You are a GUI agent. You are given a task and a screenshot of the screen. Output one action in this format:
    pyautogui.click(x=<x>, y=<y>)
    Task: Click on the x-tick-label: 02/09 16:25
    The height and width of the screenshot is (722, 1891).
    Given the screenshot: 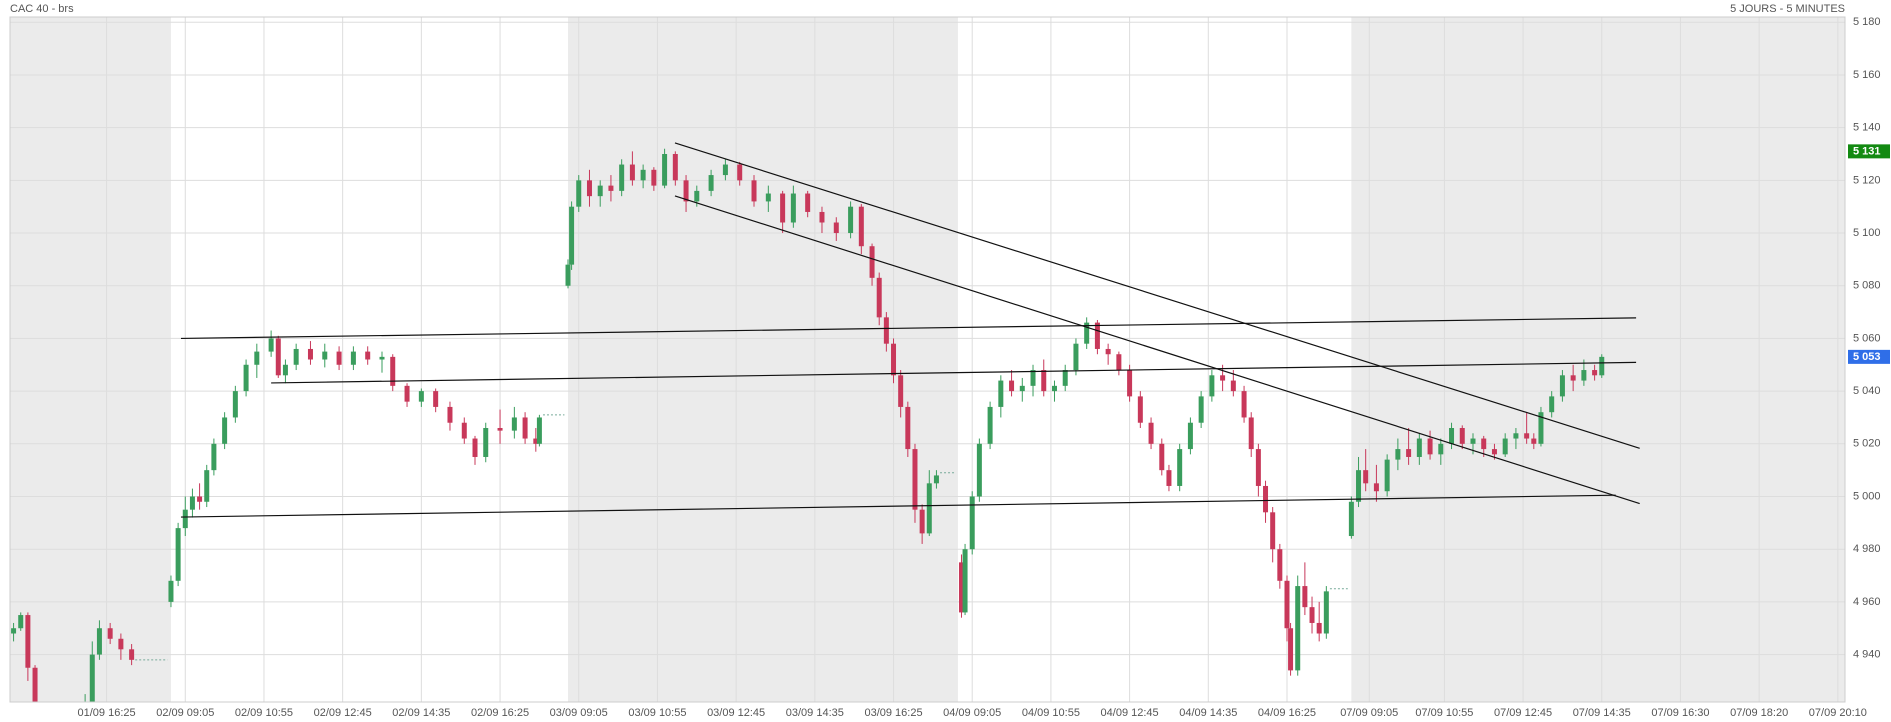 What is the action you would take?
    pyautogui.click(x=500, y=713)
    